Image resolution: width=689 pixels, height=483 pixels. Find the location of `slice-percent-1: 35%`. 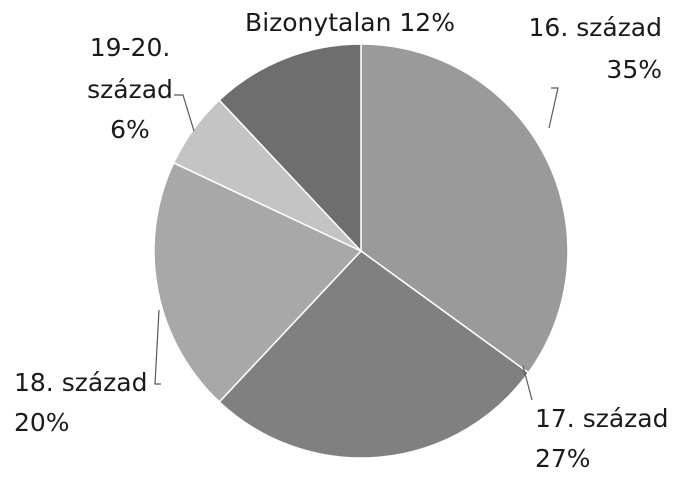

slice-percent-1: 35% is located at coordinates (634, 69).